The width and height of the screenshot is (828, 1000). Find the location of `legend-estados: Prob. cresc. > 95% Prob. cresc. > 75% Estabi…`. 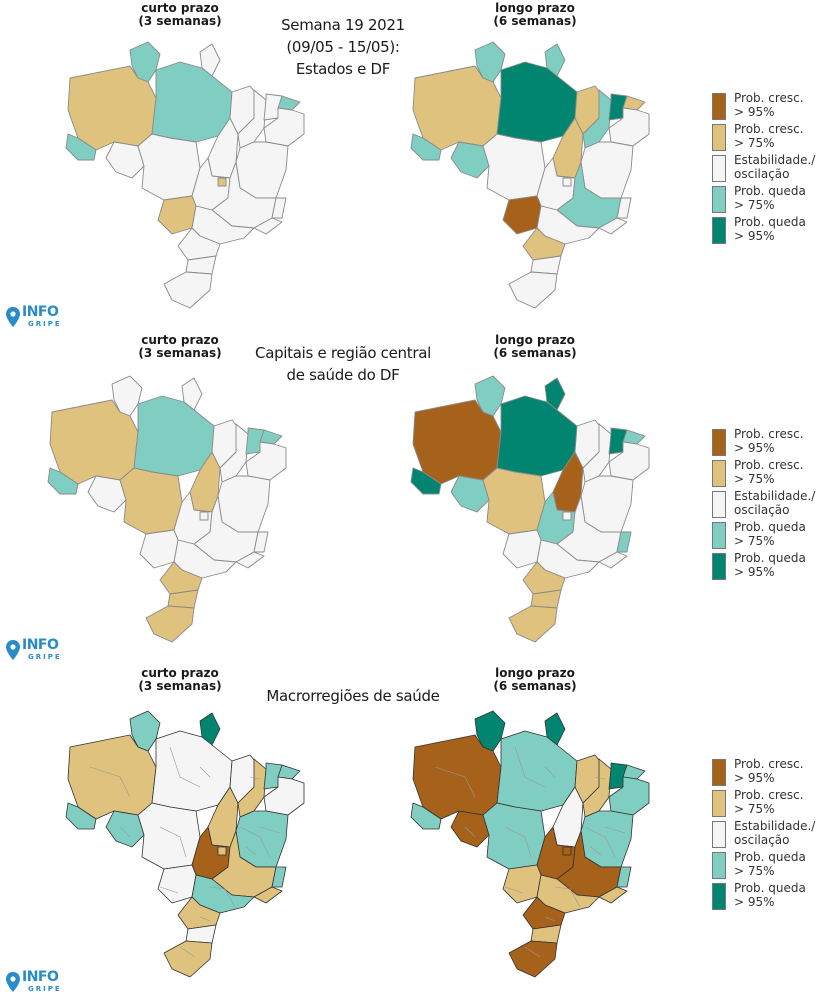

legend-estados: Prob. cresc. > 95% Prob. cresc. > 75% Estabi… is located at coordinates (768, 168).